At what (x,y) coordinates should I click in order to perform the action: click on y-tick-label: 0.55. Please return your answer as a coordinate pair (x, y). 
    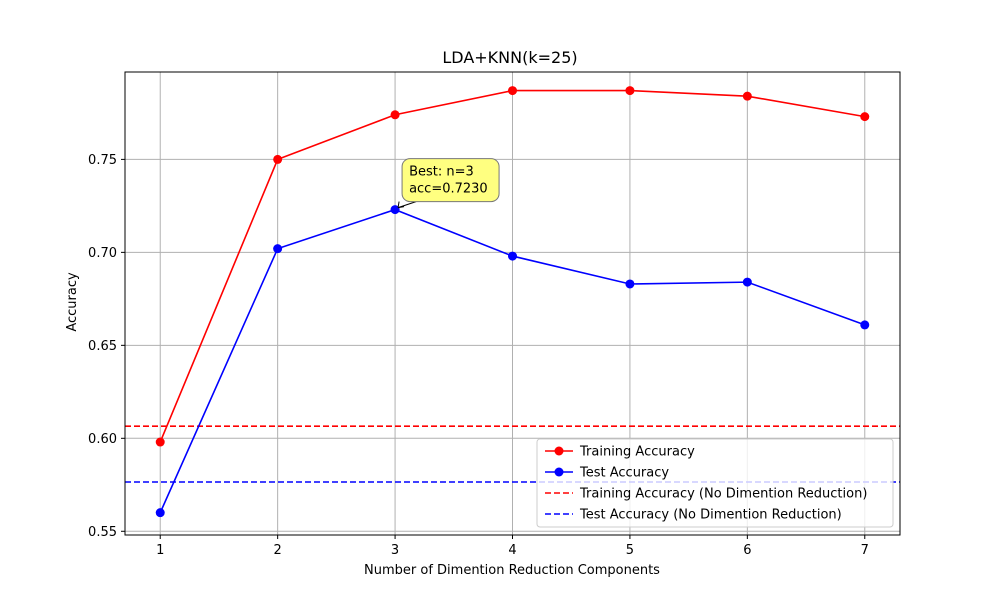
    Looking at the image, I should click on (102, 532).